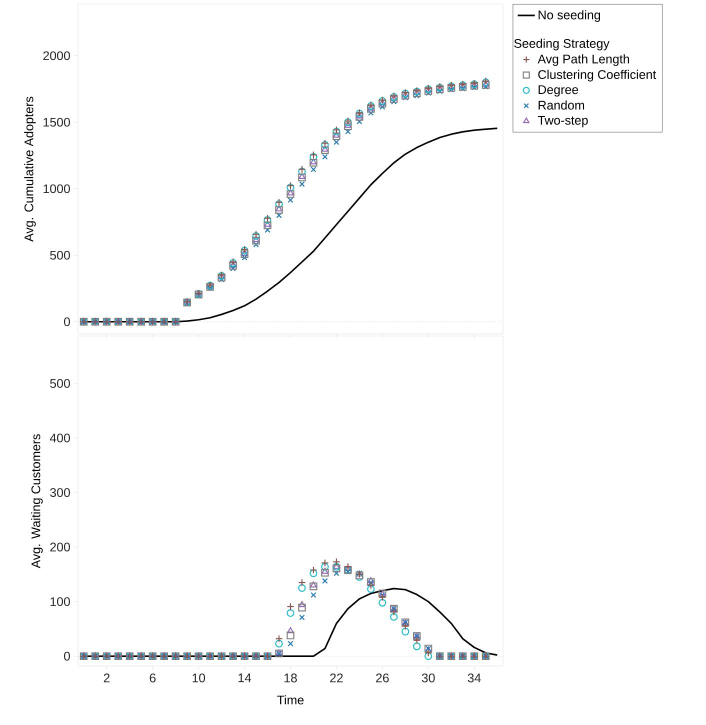 This screenshot has height=725, width=706. Describe the element at coordinates (558, 91) in the screenshot. I see `legend-label: Degree` at that location.